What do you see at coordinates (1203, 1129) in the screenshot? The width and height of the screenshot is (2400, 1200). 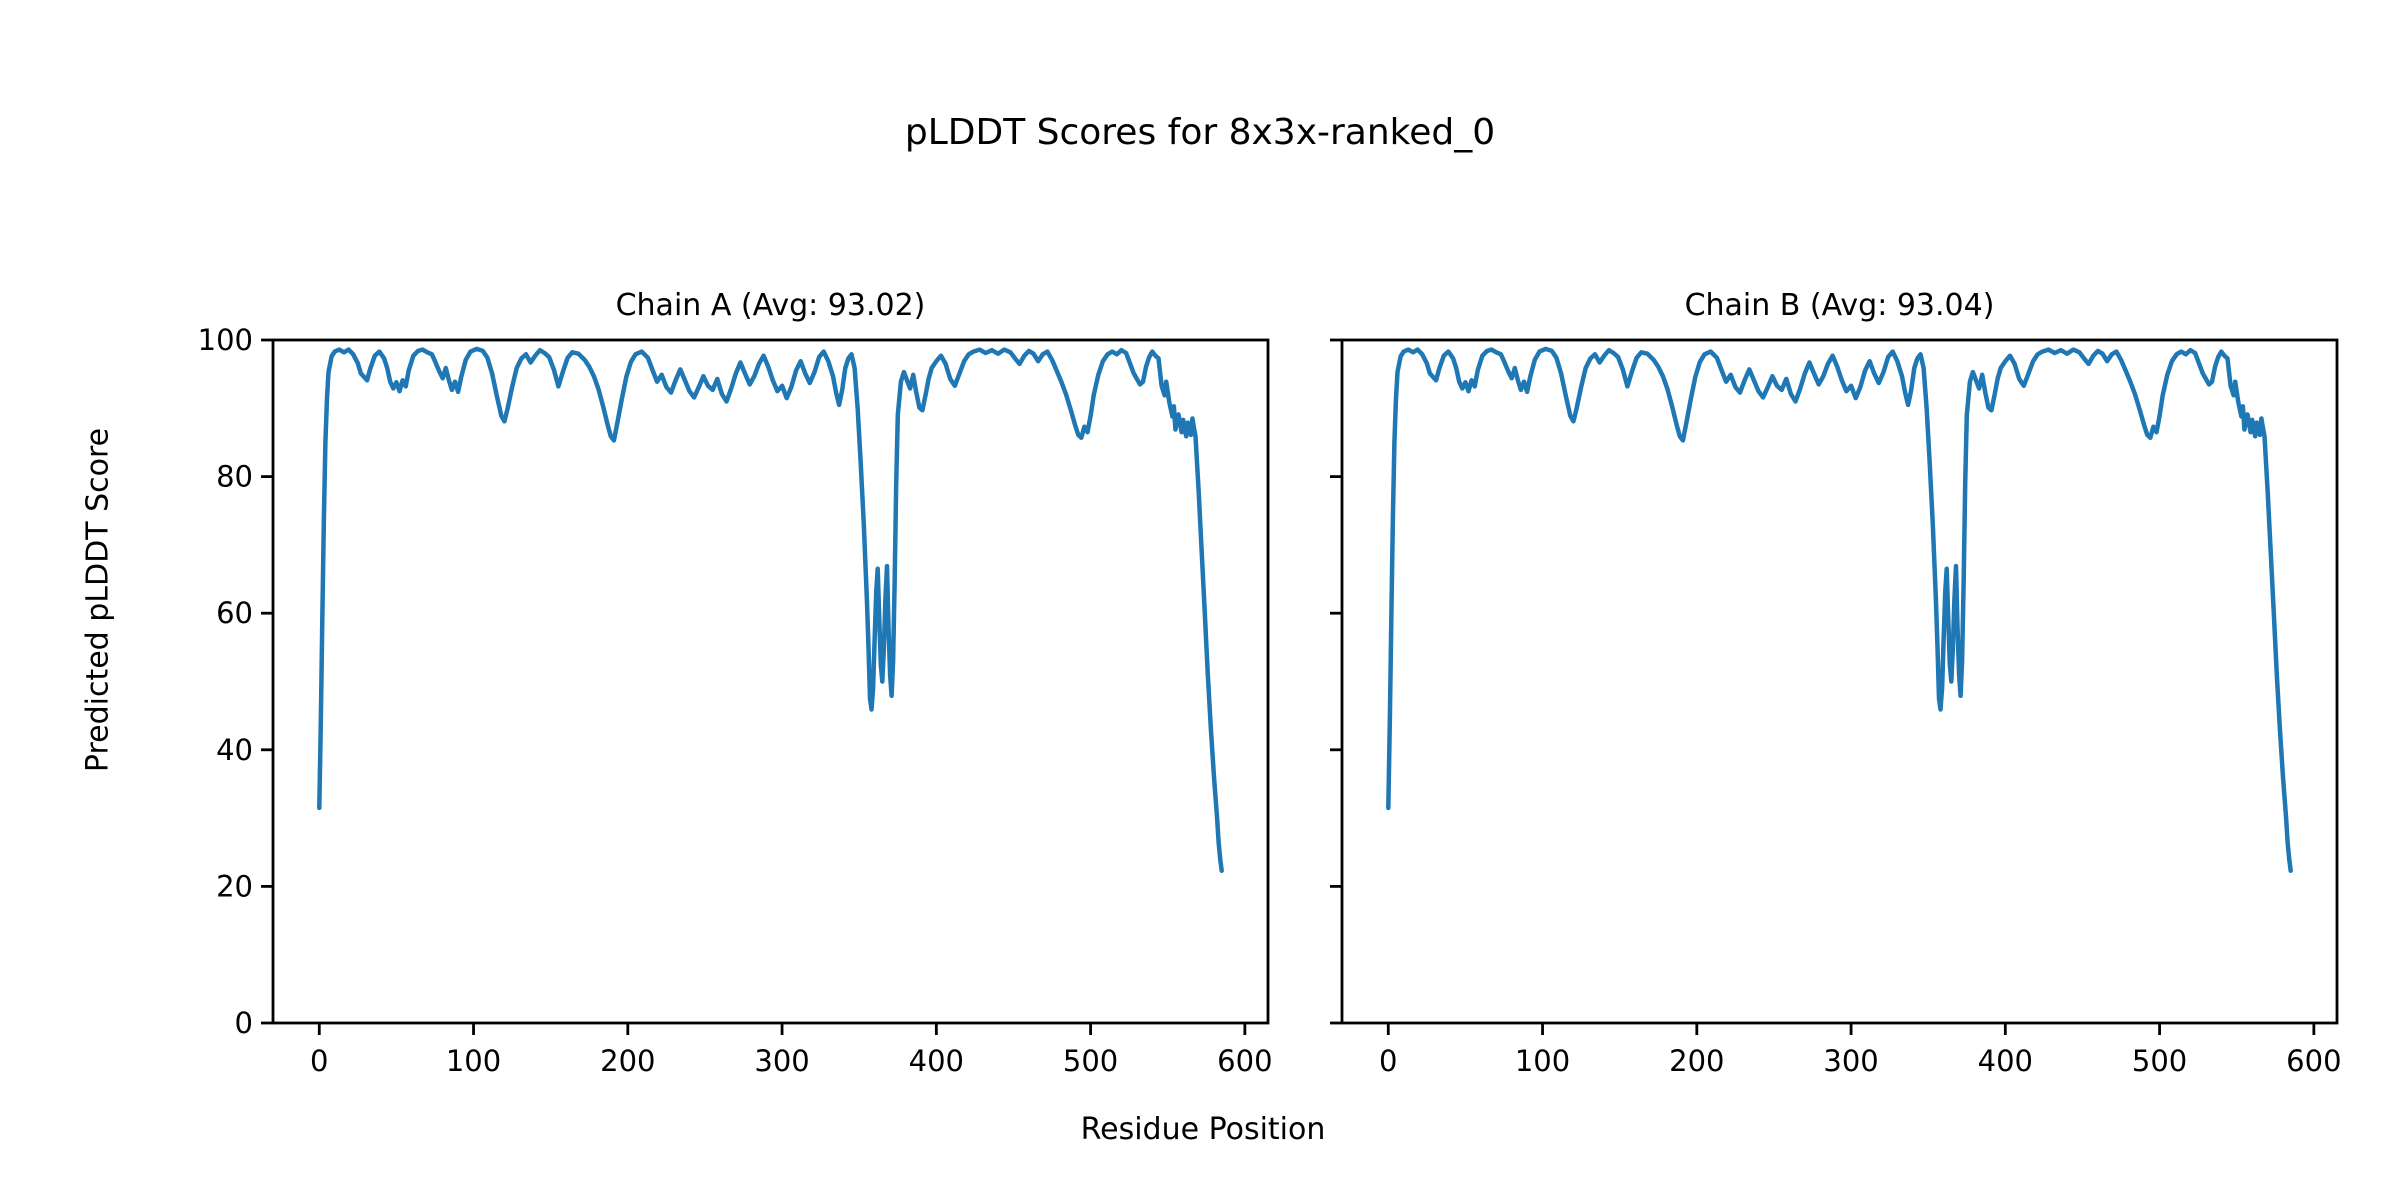 I see `x-axis-label: Residue Position` at bounding box center [1203, 1129].